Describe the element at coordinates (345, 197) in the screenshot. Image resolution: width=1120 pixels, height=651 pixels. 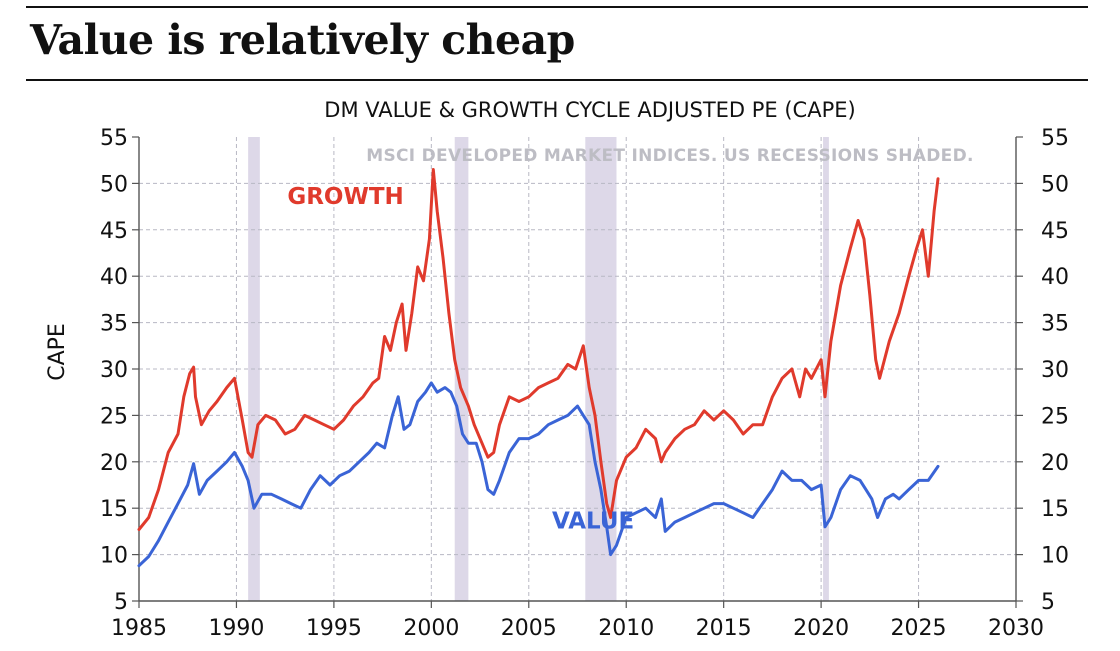
I see `series-label-growth: GROWTH` at that location.